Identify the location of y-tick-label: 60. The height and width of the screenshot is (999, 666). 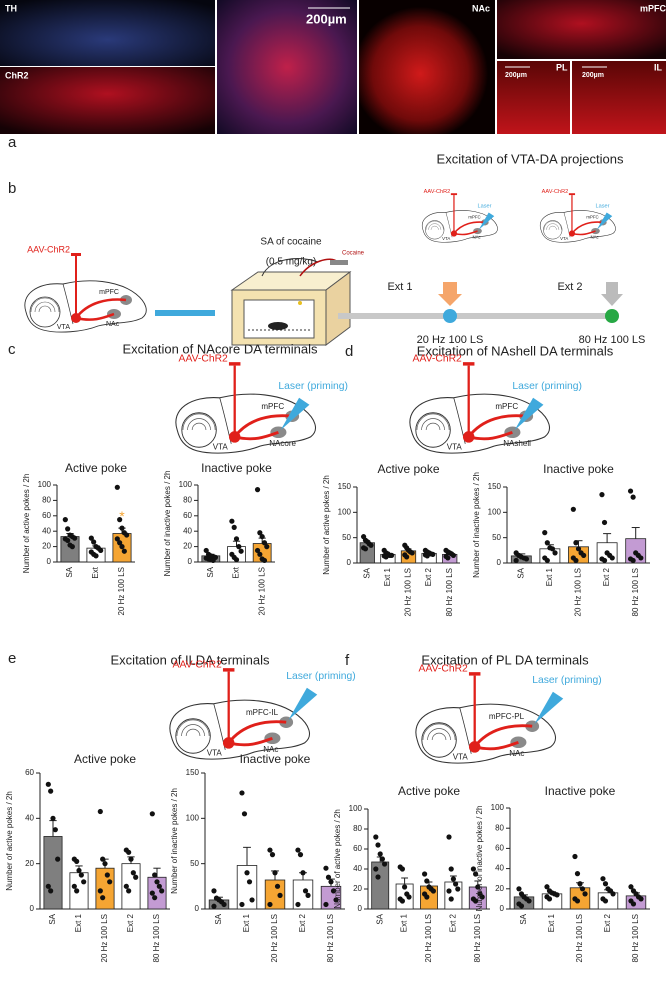
(46, 515).